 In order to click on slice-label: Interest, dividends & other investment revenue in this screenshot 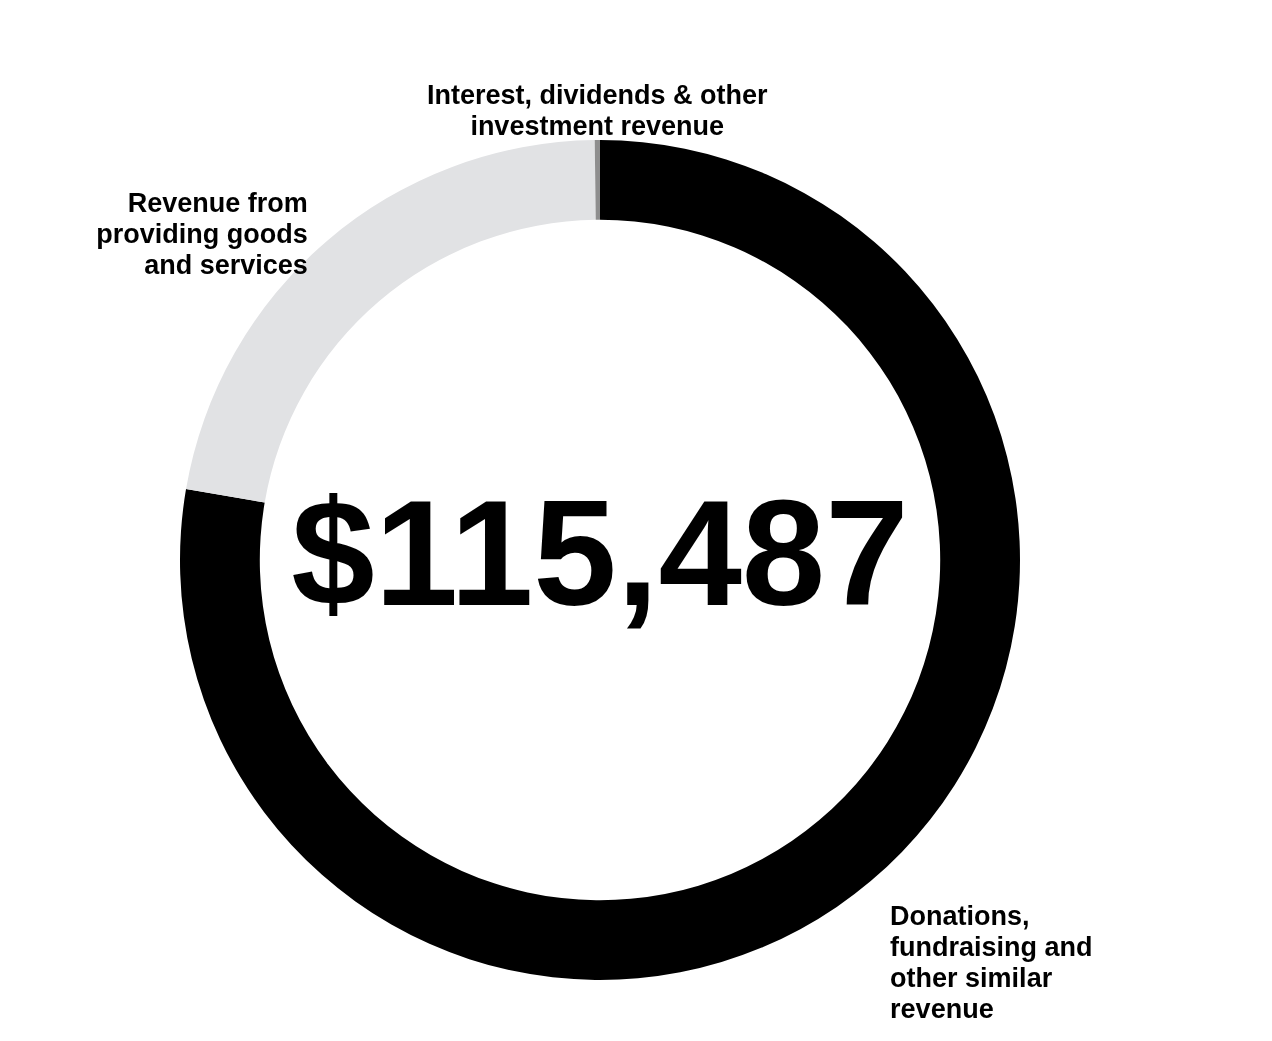, I will do `click(597, 111)`.